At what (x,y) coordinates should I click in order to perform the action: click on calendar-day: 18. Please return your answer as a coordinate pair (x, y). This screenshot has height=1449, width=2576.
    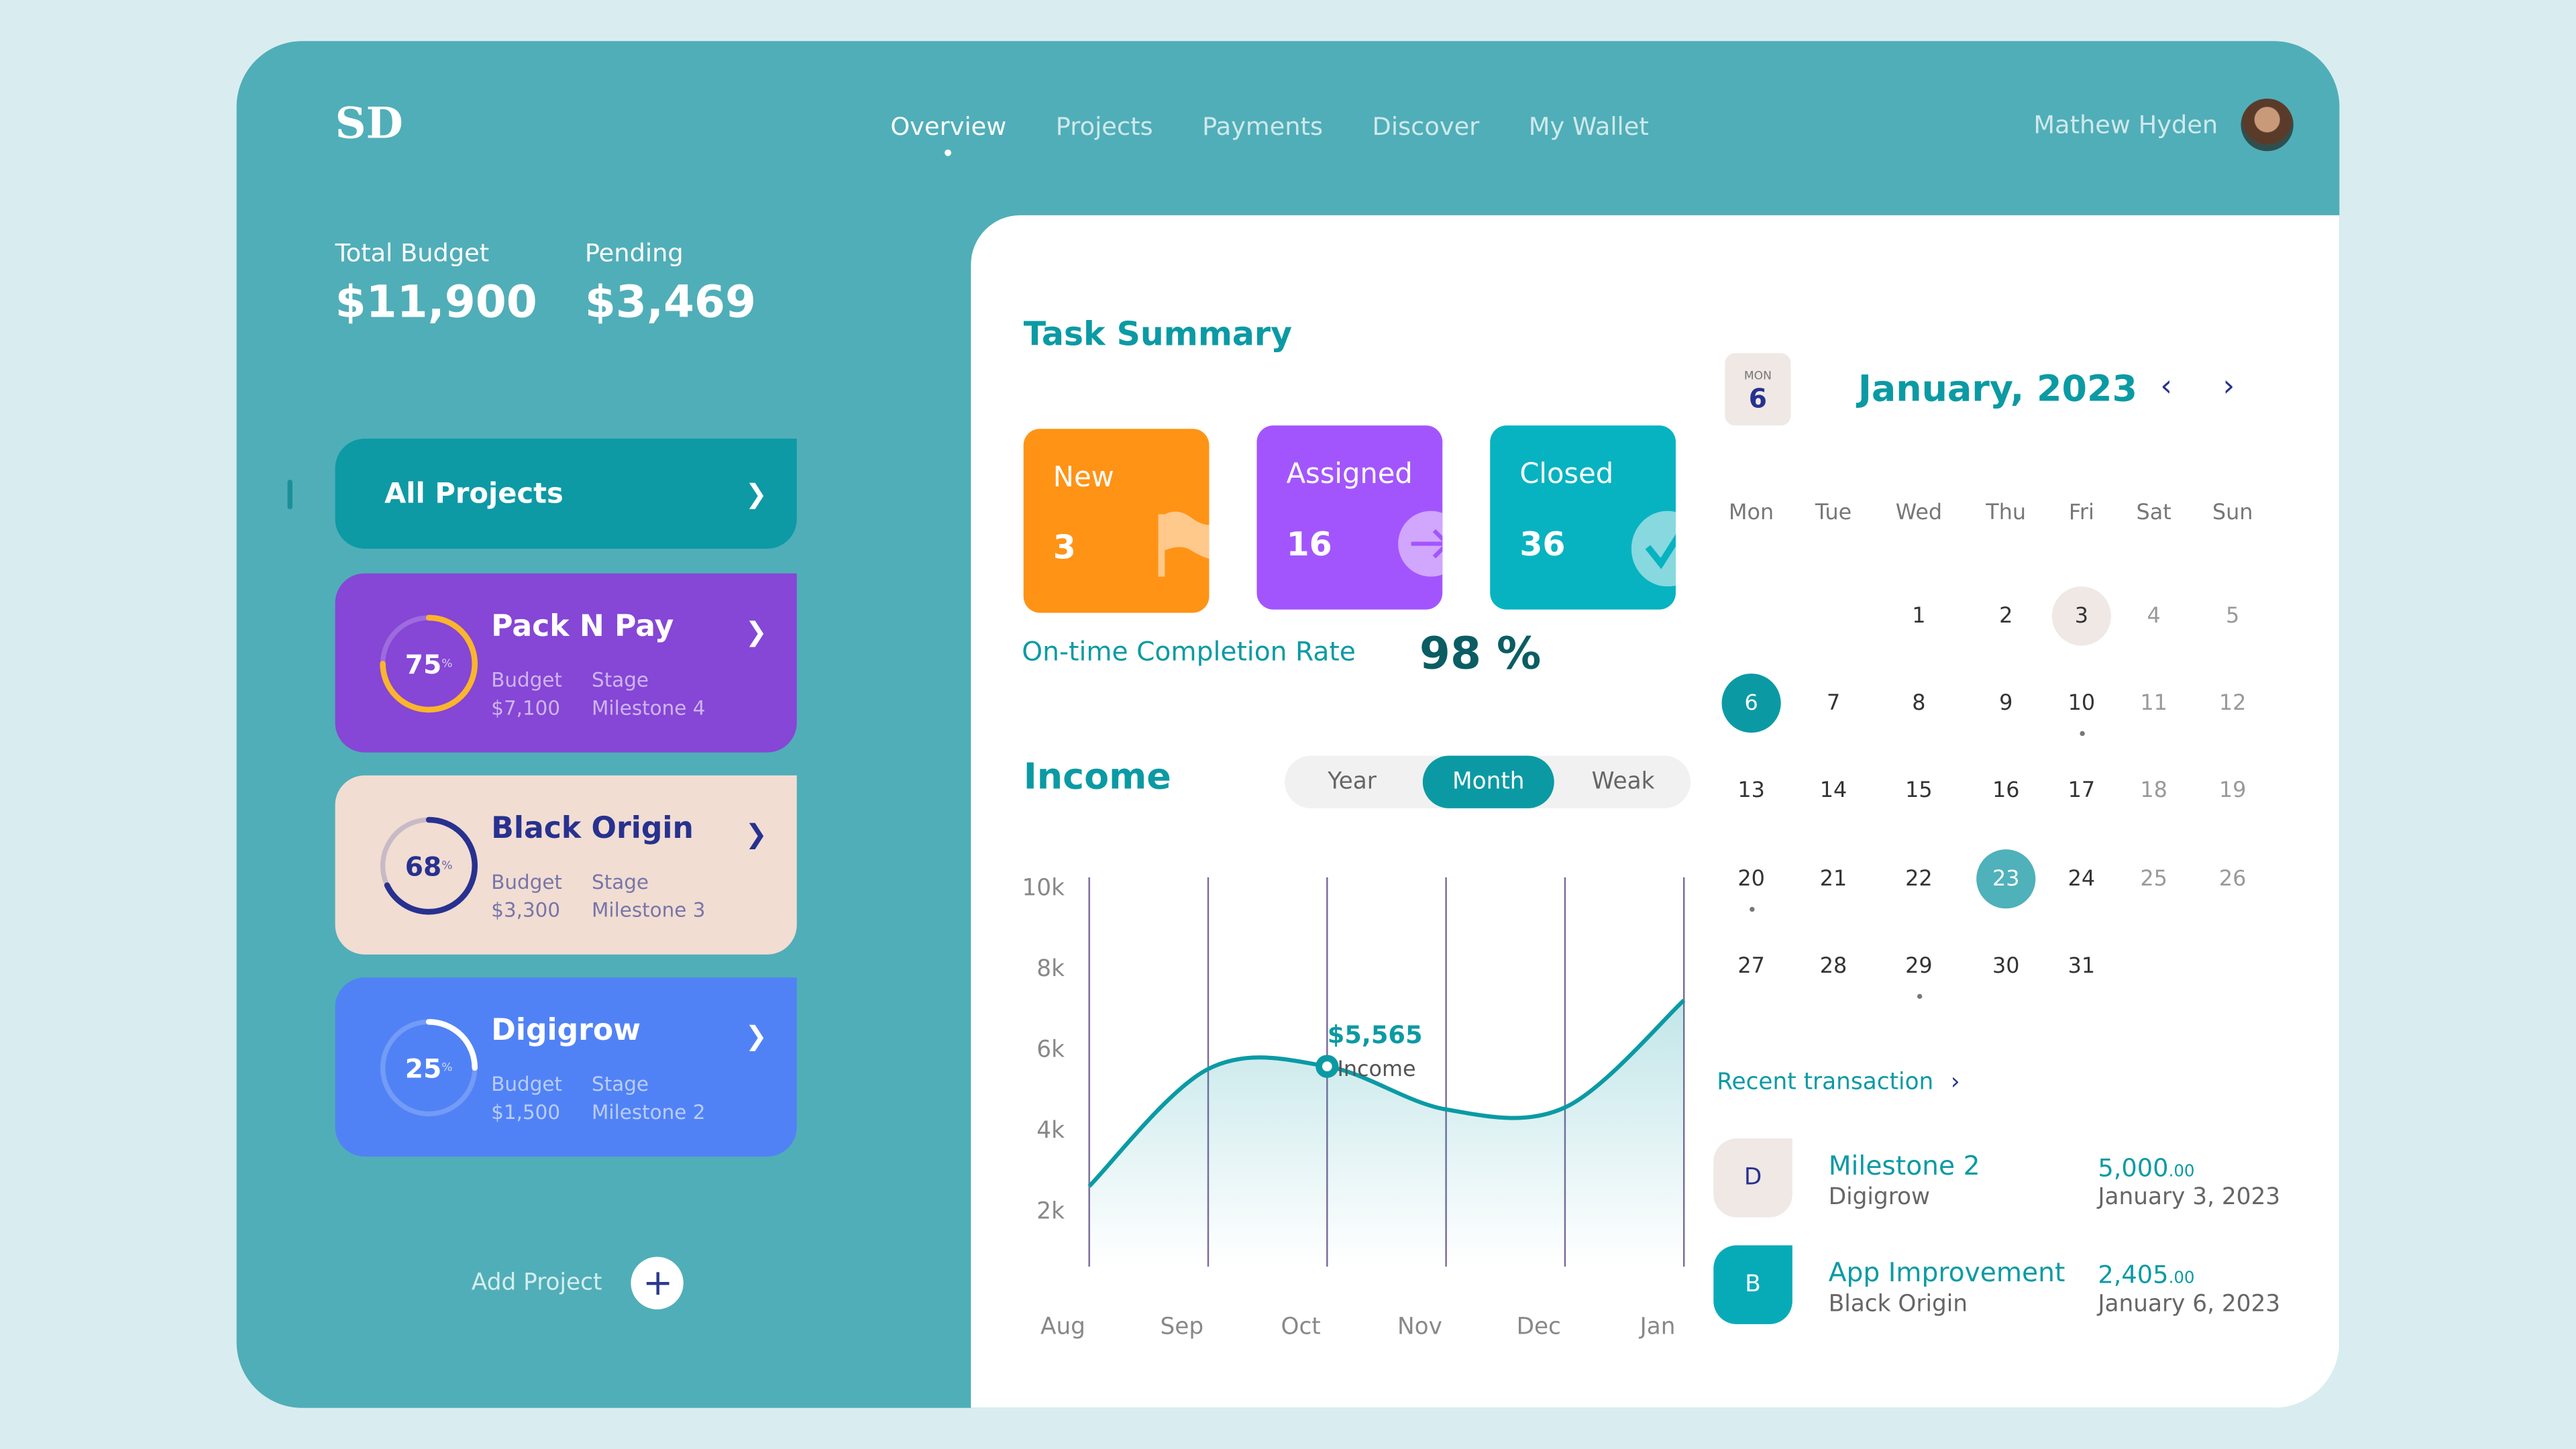
    Looking at the image, I should click on (2153, 790).